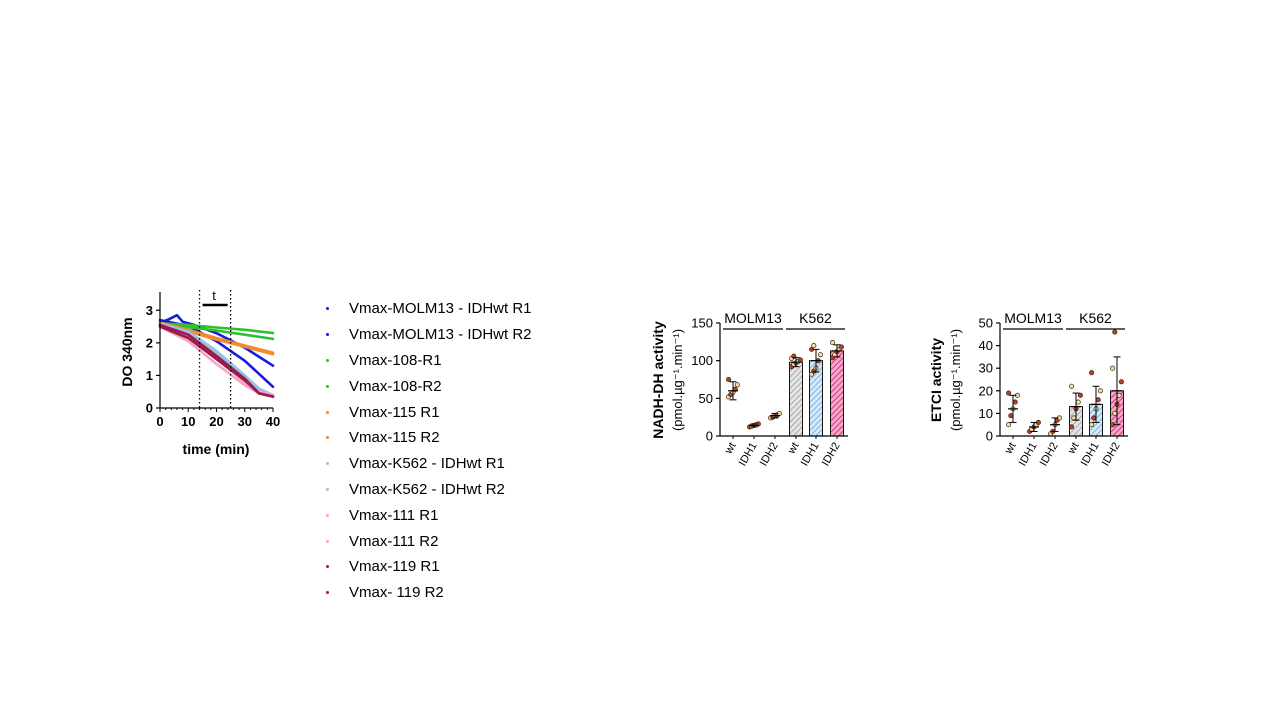 Image resolution: width=1280 pixels, height=720 pixels. I want to click on line-chart-xtick: 0, so click(159, 421).